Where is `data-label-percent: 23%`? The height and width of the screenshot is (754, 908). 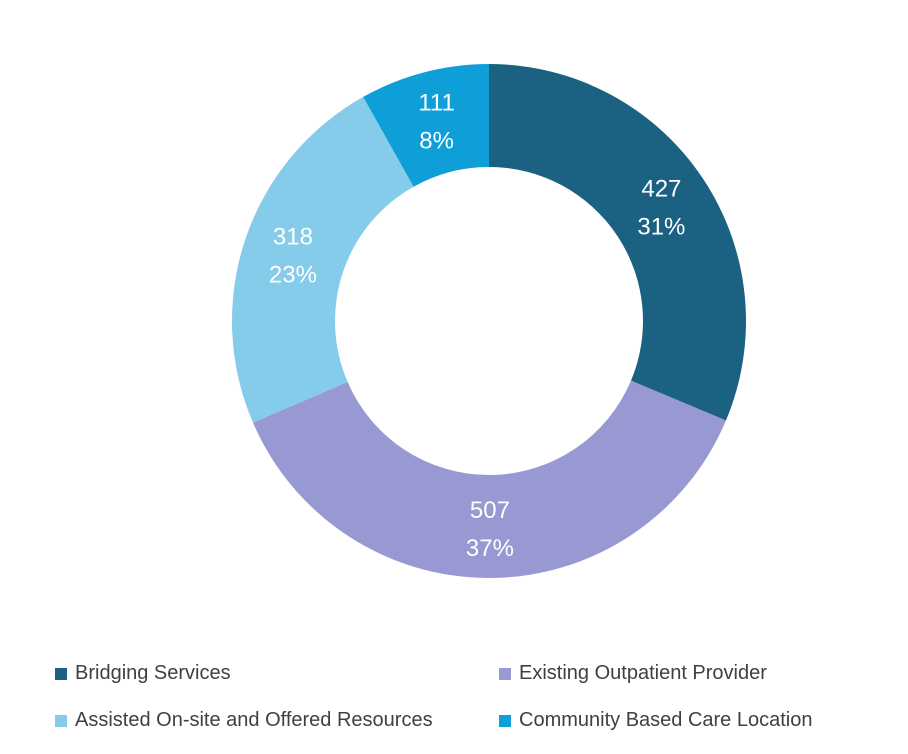 data-label-percent: 23% is located at coordinates (293, 275).